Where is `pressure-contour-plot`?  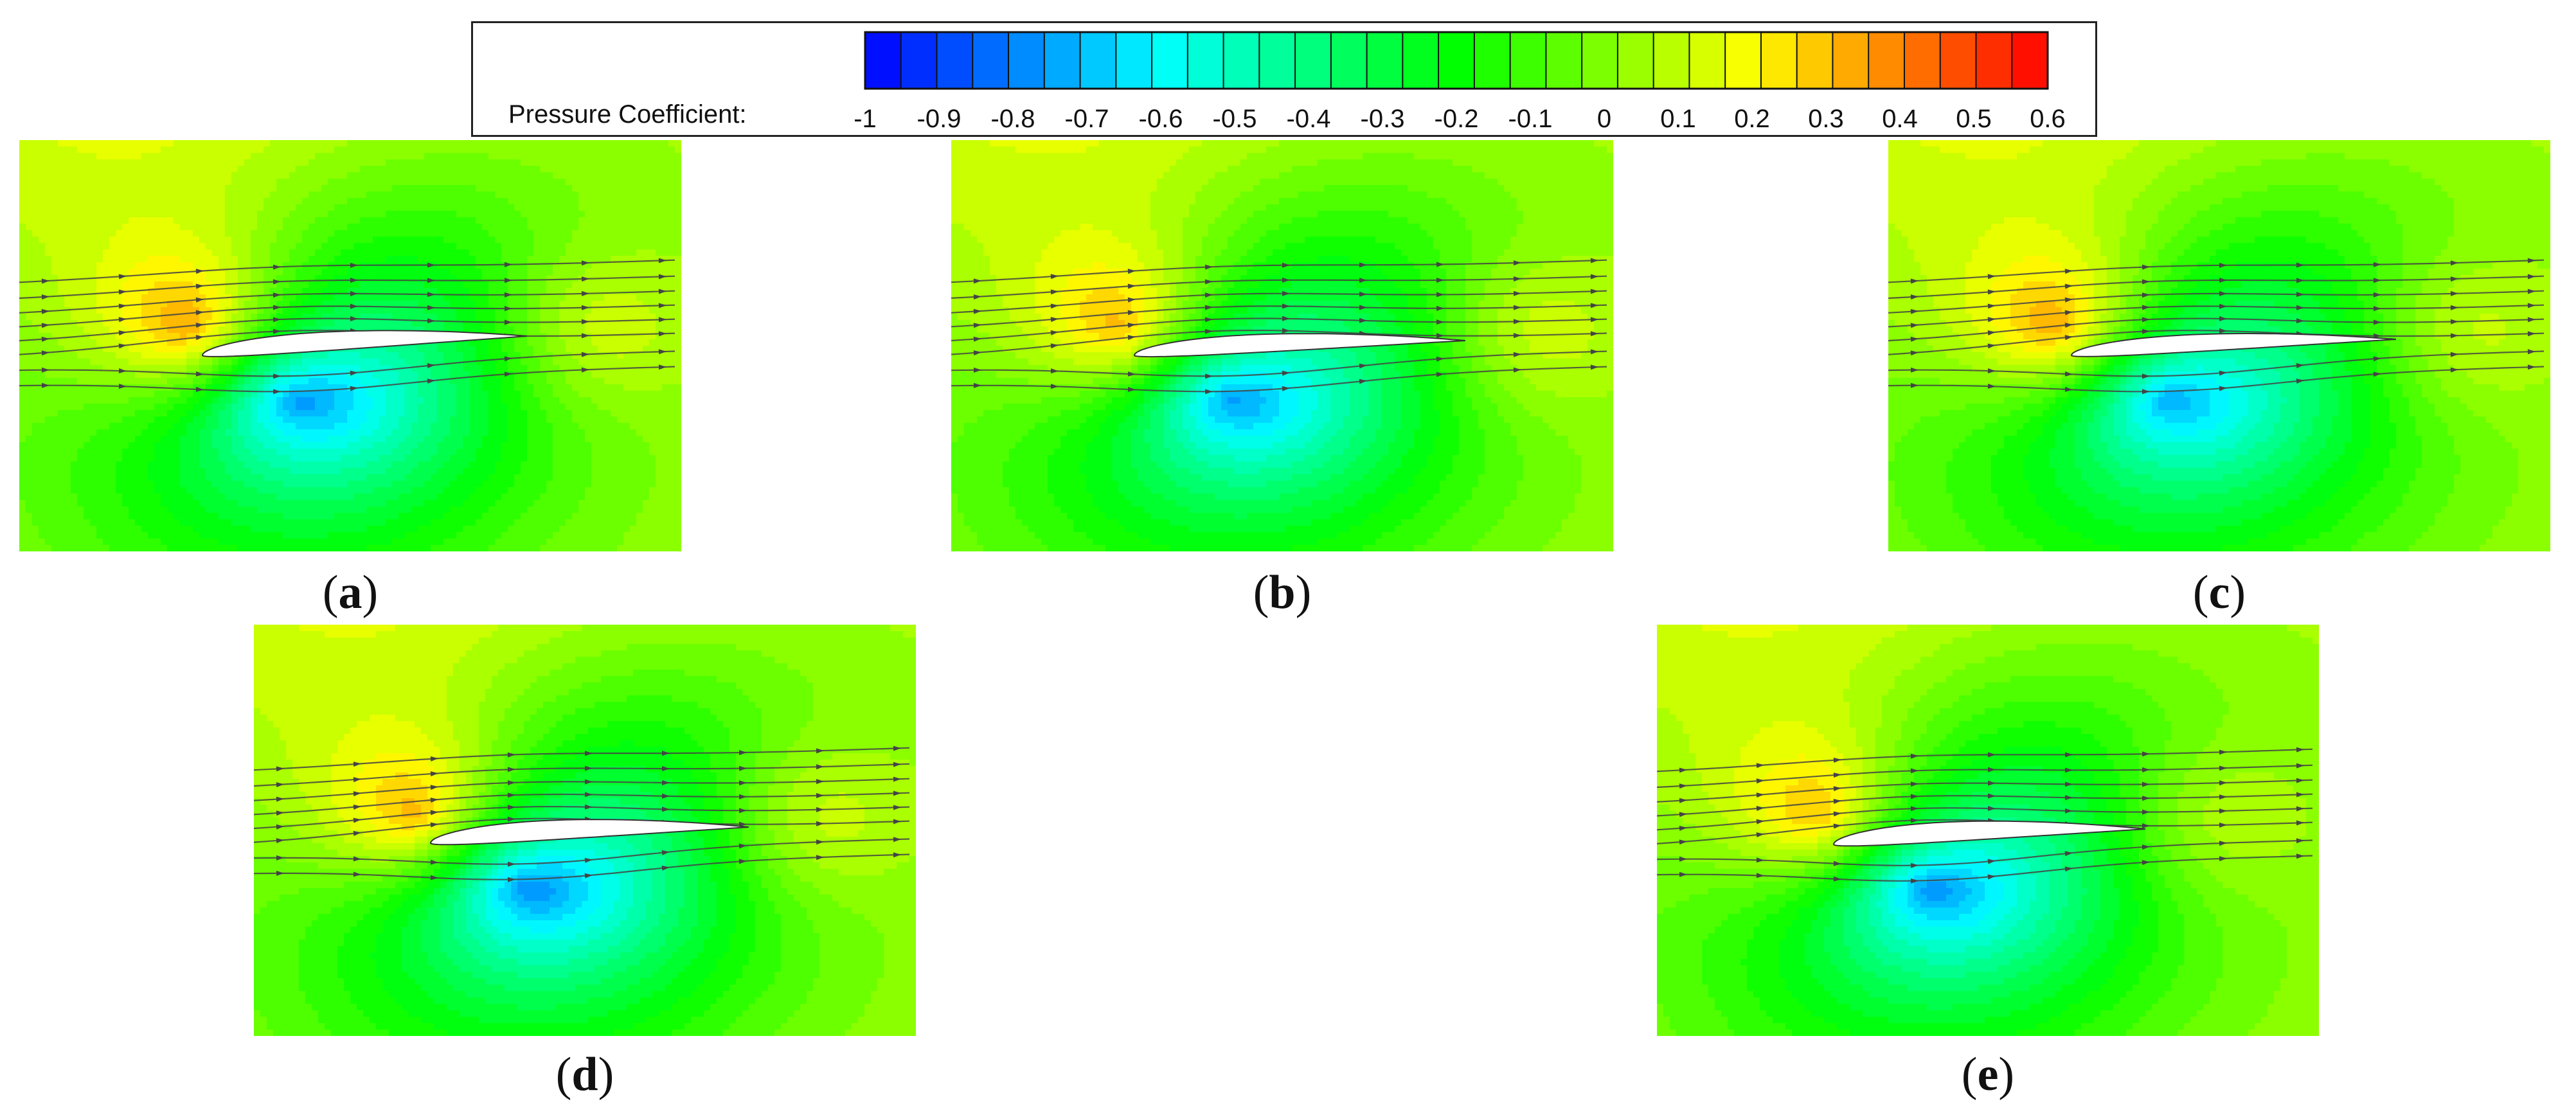 pressure-contour-plot is located at coordinates (1988, 830).